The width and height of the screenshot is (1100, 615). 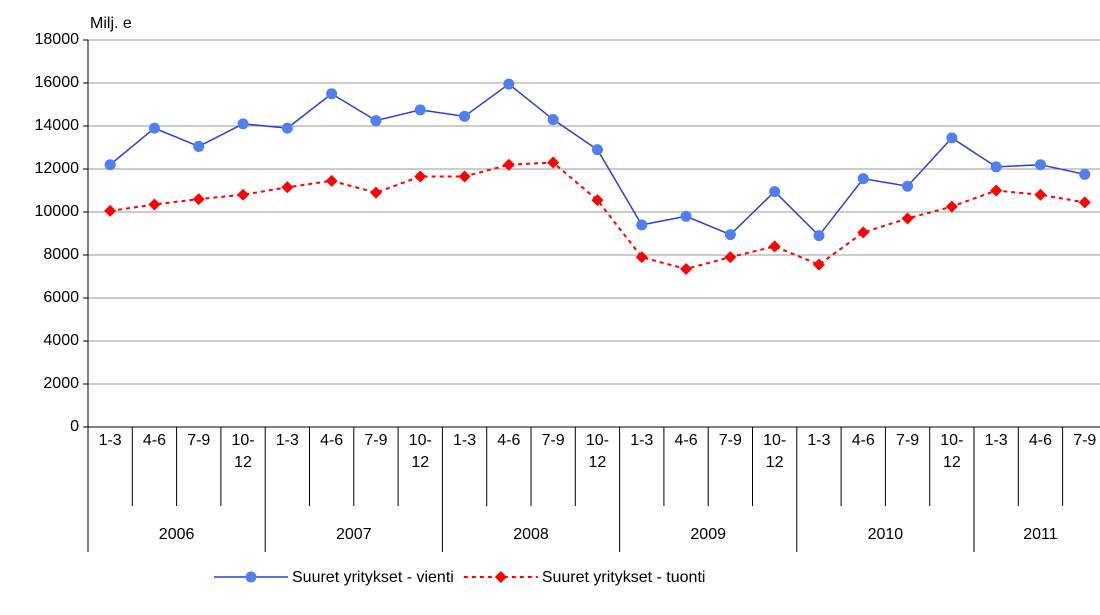 What do you see at coordinates (57, 211) in the screenshot?
I see `y-tick-label: 10000` at bounding box center [57, 211].